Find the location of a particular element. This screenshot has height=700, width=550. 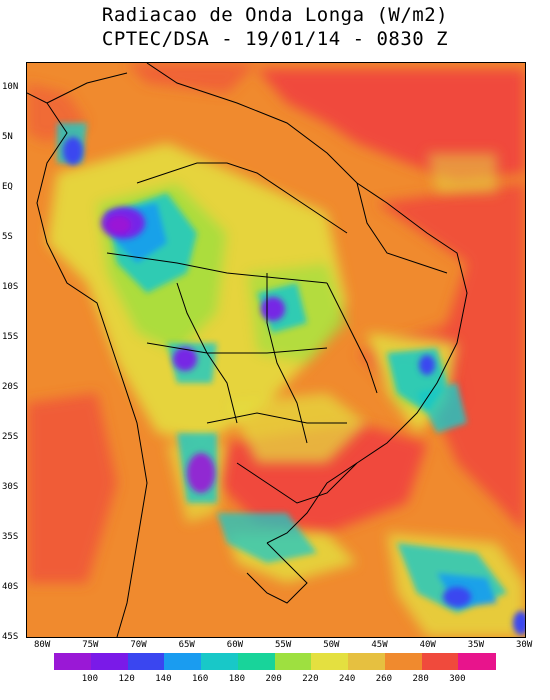

lon-tick-label: 65W is located at coordinates (186, 645).